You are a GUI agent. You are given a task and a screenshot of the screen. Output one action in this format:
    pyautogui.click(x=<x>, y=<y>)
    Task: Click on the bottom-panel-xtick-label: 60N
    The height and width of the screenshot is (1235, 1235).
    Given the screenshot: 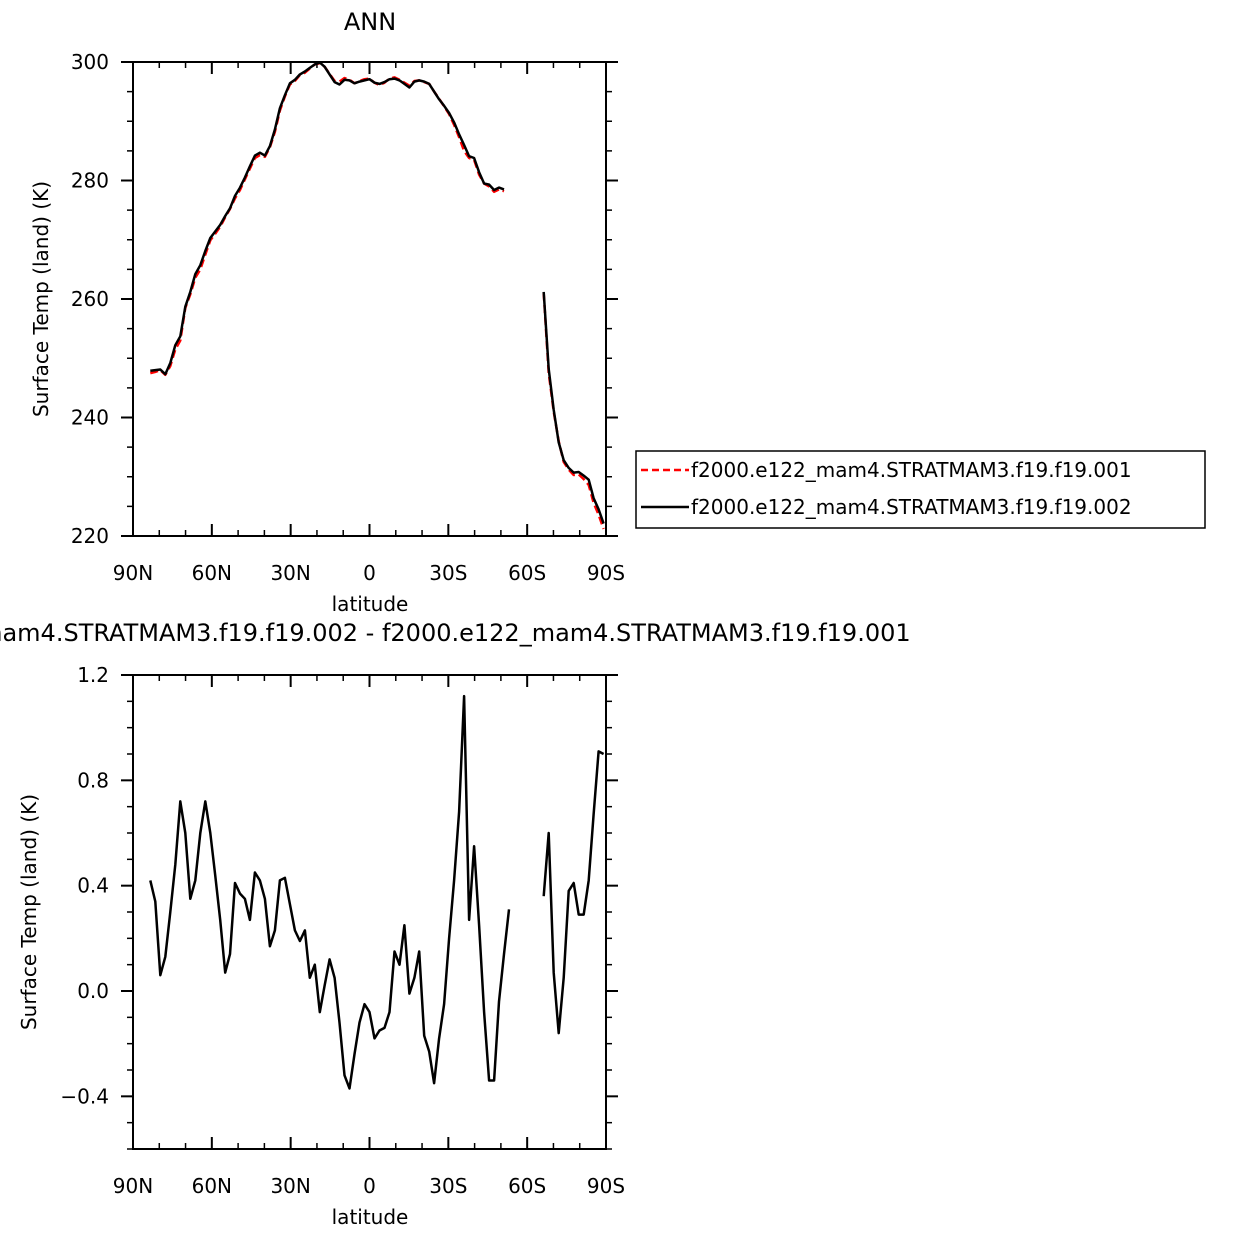 What is the action you would take?
    pyautogui.click(x=212, y=1186)
    